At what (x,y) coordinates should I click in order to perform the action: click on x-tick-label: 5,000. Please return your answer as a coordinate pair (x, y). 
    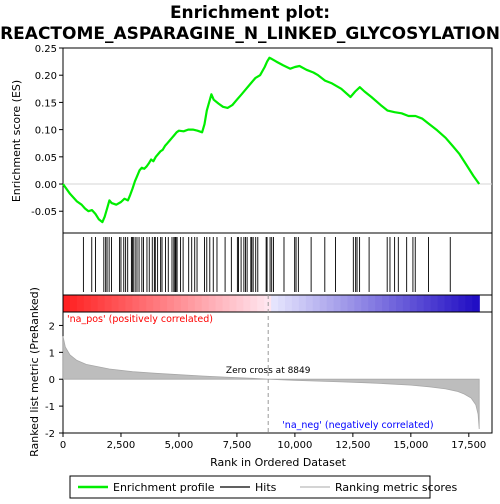
    Looking at the image, I should click on (179, 445).